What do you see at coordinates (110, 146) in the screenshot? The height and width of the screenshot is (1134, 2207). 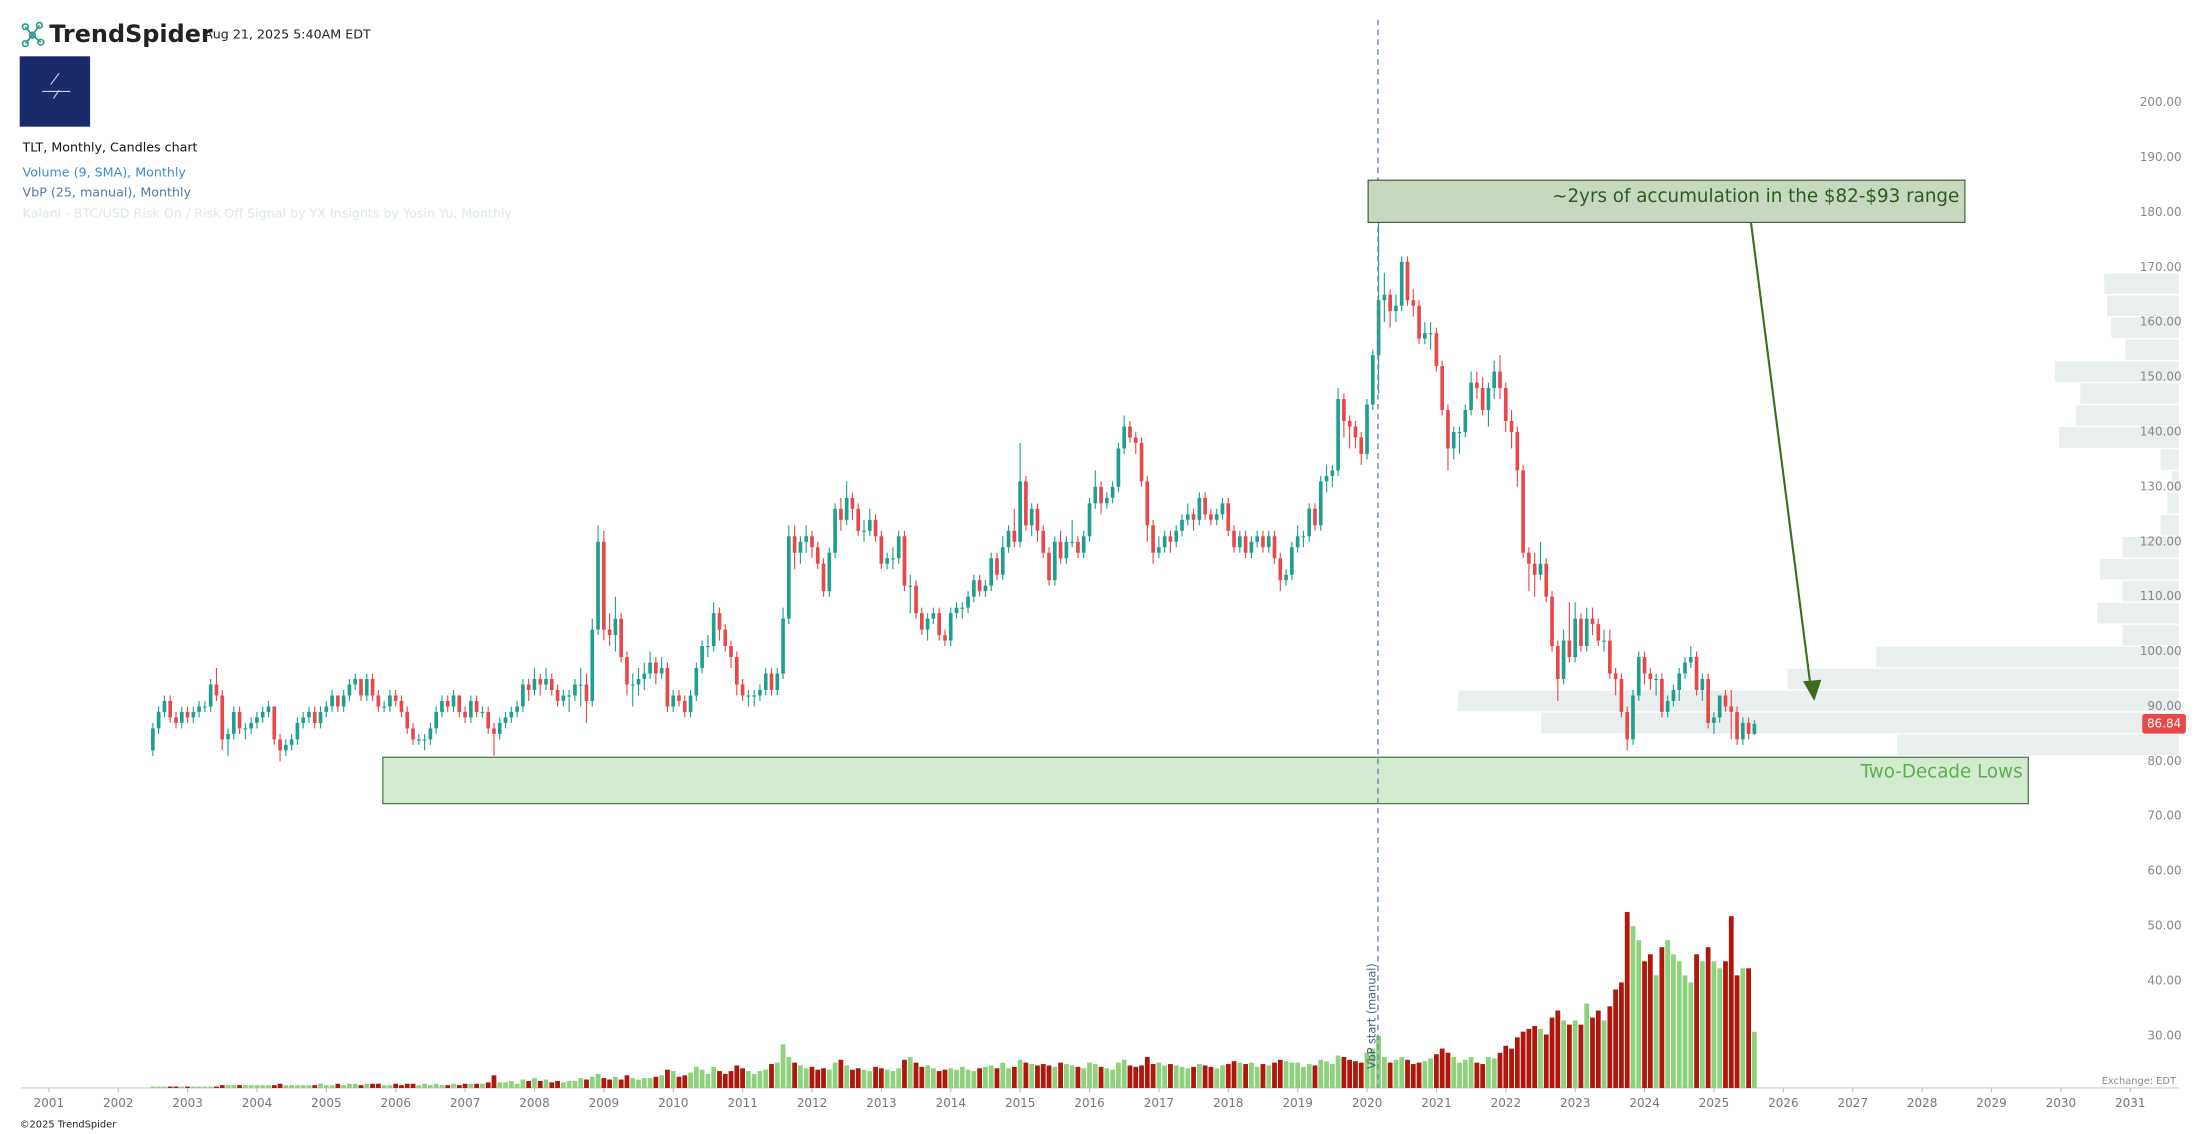 I see `chart-title: TLT, Monthly, Candles chart` at bounding box center [110, 146].